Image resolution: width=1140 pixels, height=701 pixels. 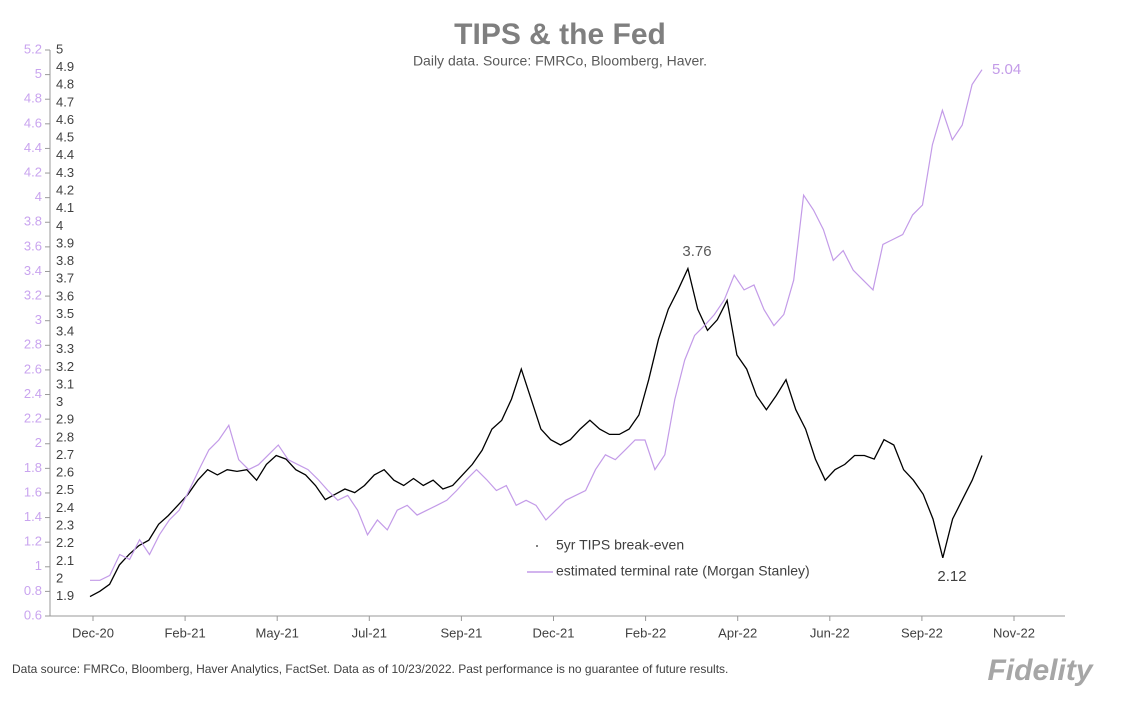 What do you see at coordinates (1014, 632) in the screenshot?
I see `x-tick-label: Nov-22` at bounding box center [1014, 632].